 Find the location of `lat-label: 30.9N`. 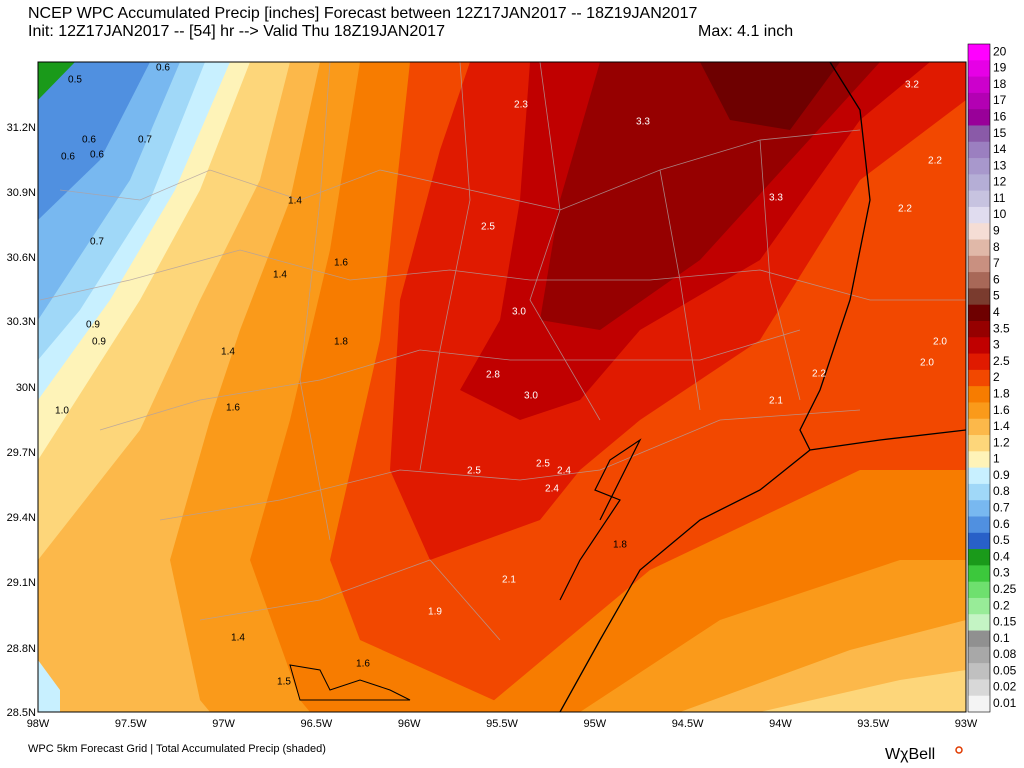

lat-label: 30.9N is located at coordinates (21, 193).